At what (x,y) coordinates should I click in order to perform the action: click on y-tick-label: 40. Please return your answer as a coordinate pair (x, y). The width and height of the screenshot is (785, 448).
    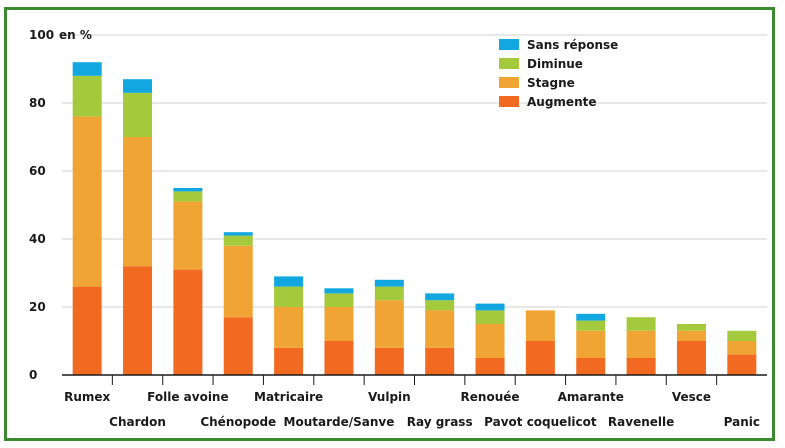
    Looking at the image, I should click on (37, 239).